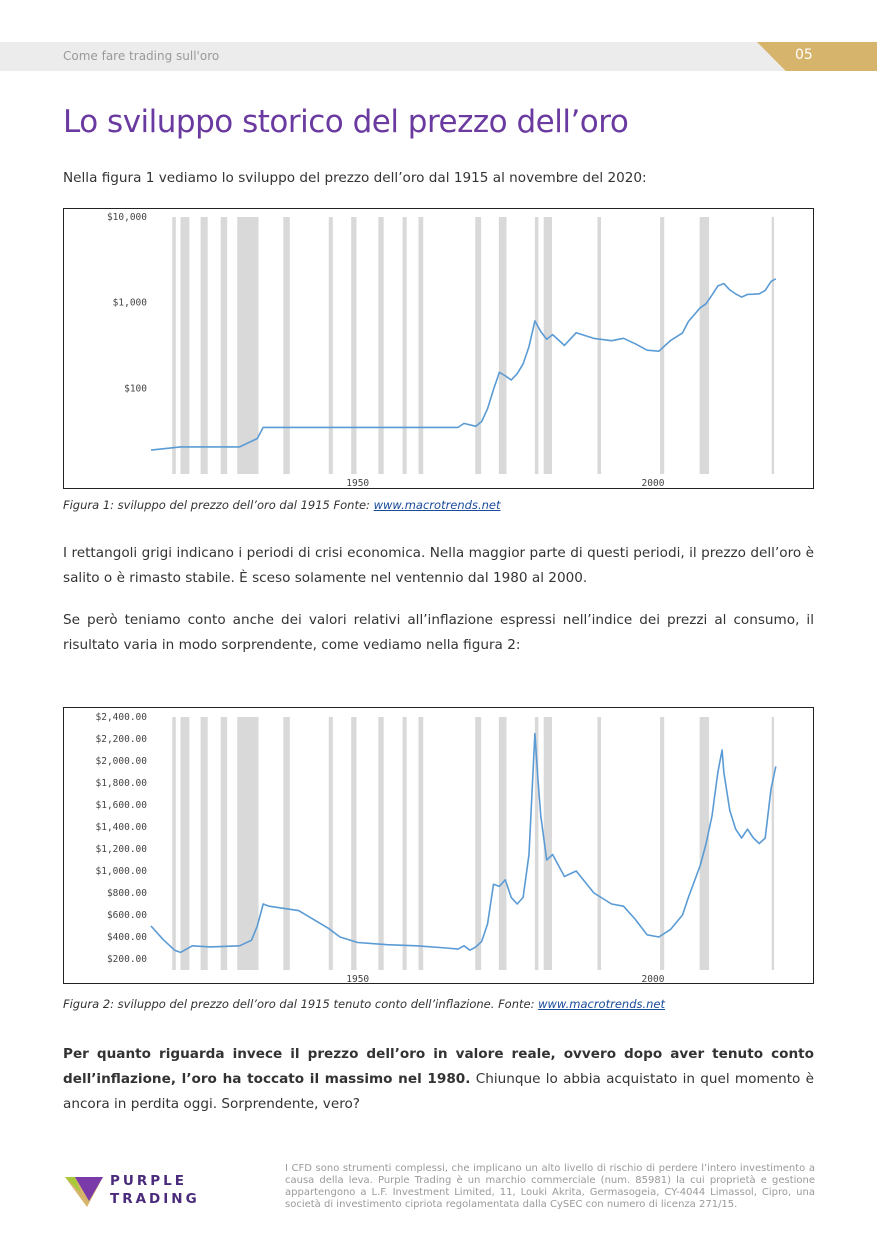 The image size is (877, 1240). I want to click on figure-2-y-tick-label: $200.00, so click(127, 959).